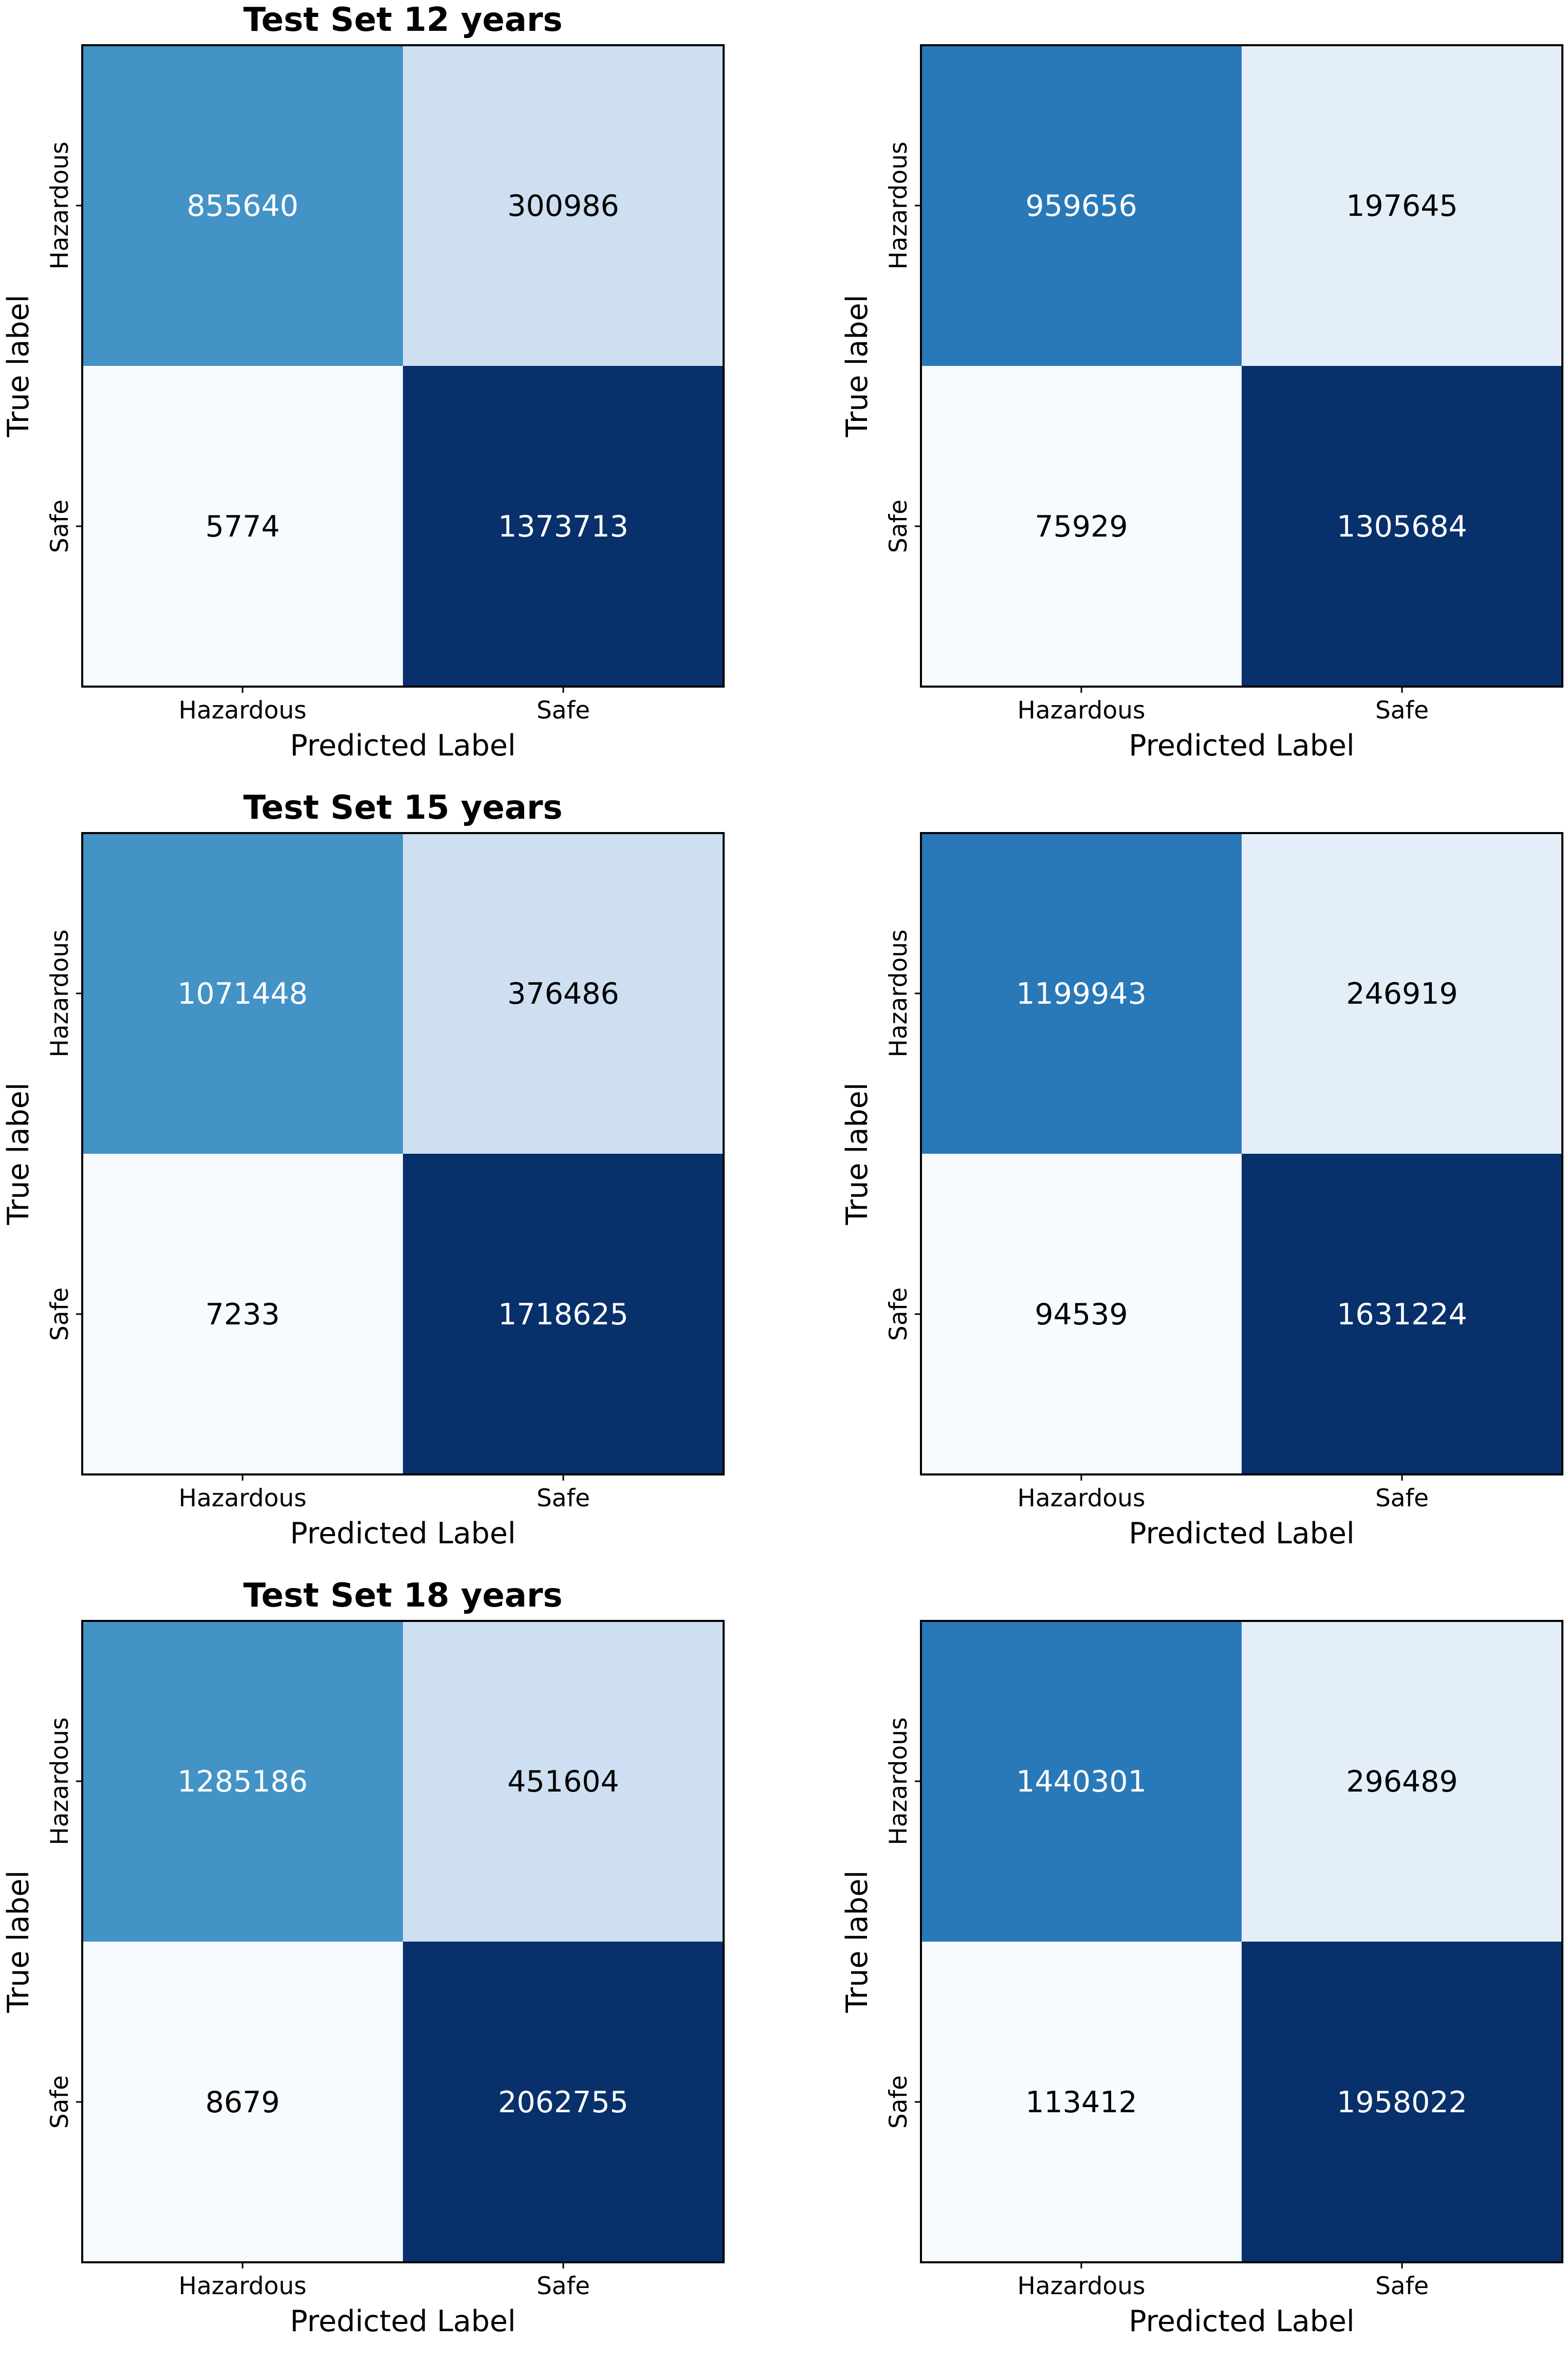 The height and width of the screenshot is (2362, 1568). Describe the element at coordinates (243, 1782) in the screenshot. I see `cell-value-label: 1285186` at that location.